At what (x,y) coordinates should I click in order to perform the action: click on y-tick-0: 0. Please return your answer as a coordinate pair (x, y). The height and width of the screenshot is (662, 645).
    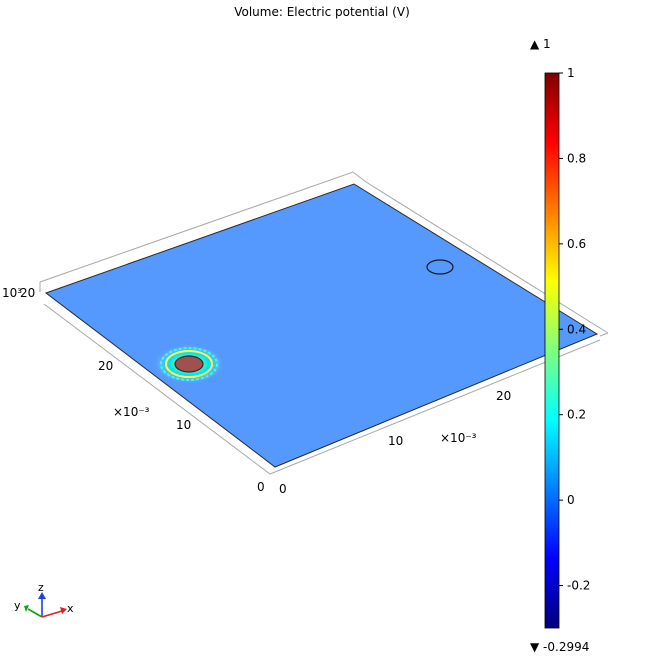
    Looking at the image, I should click on (261, 487).